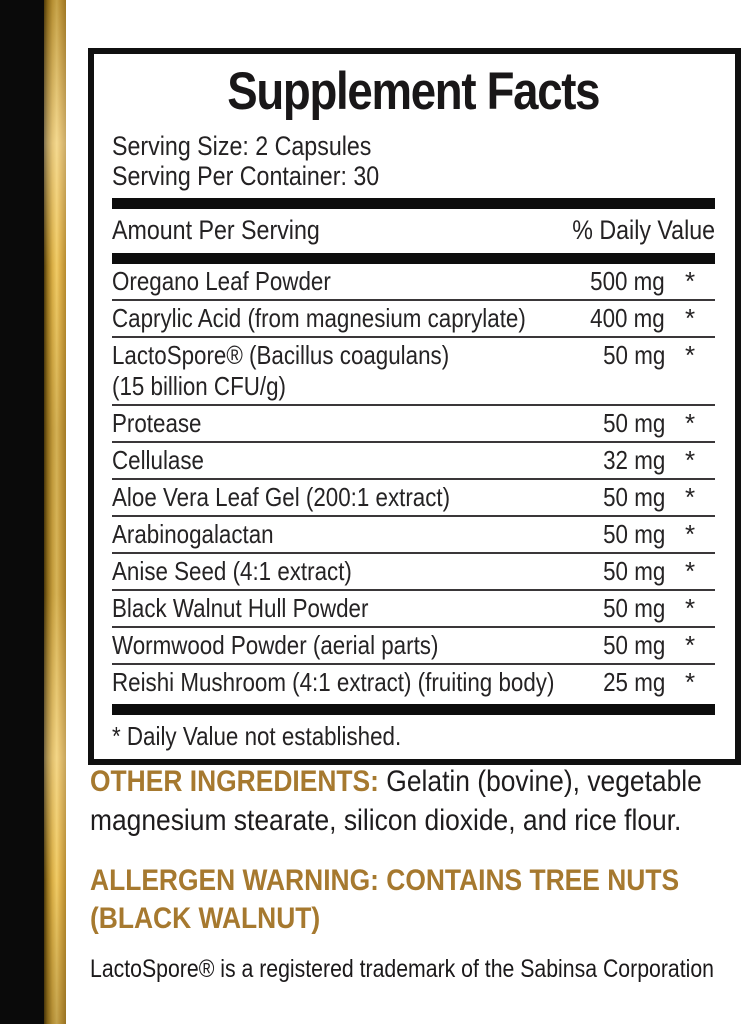 This screenshot has height=1024, width=750. Describe the element at coordinates (633, 460) in the screenshot. I see `ingredient-amount: 32 mg` at that location.